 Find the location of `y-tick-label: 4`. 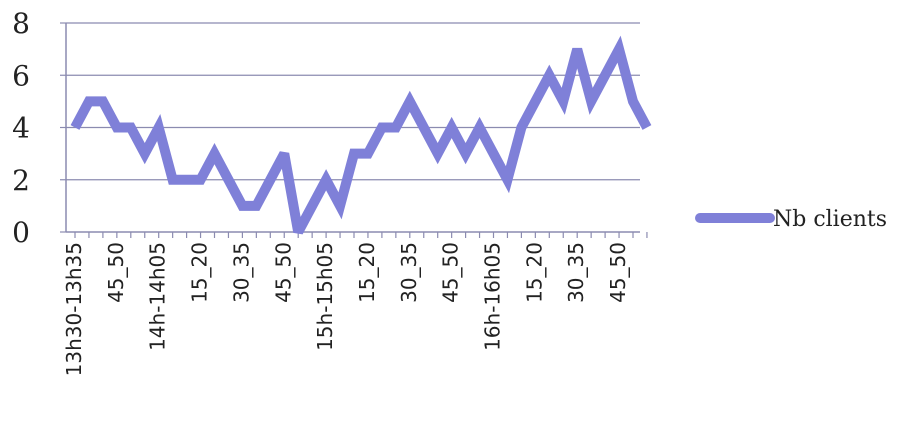

y-tick-label: 4 is located at coordinates (21, 128).